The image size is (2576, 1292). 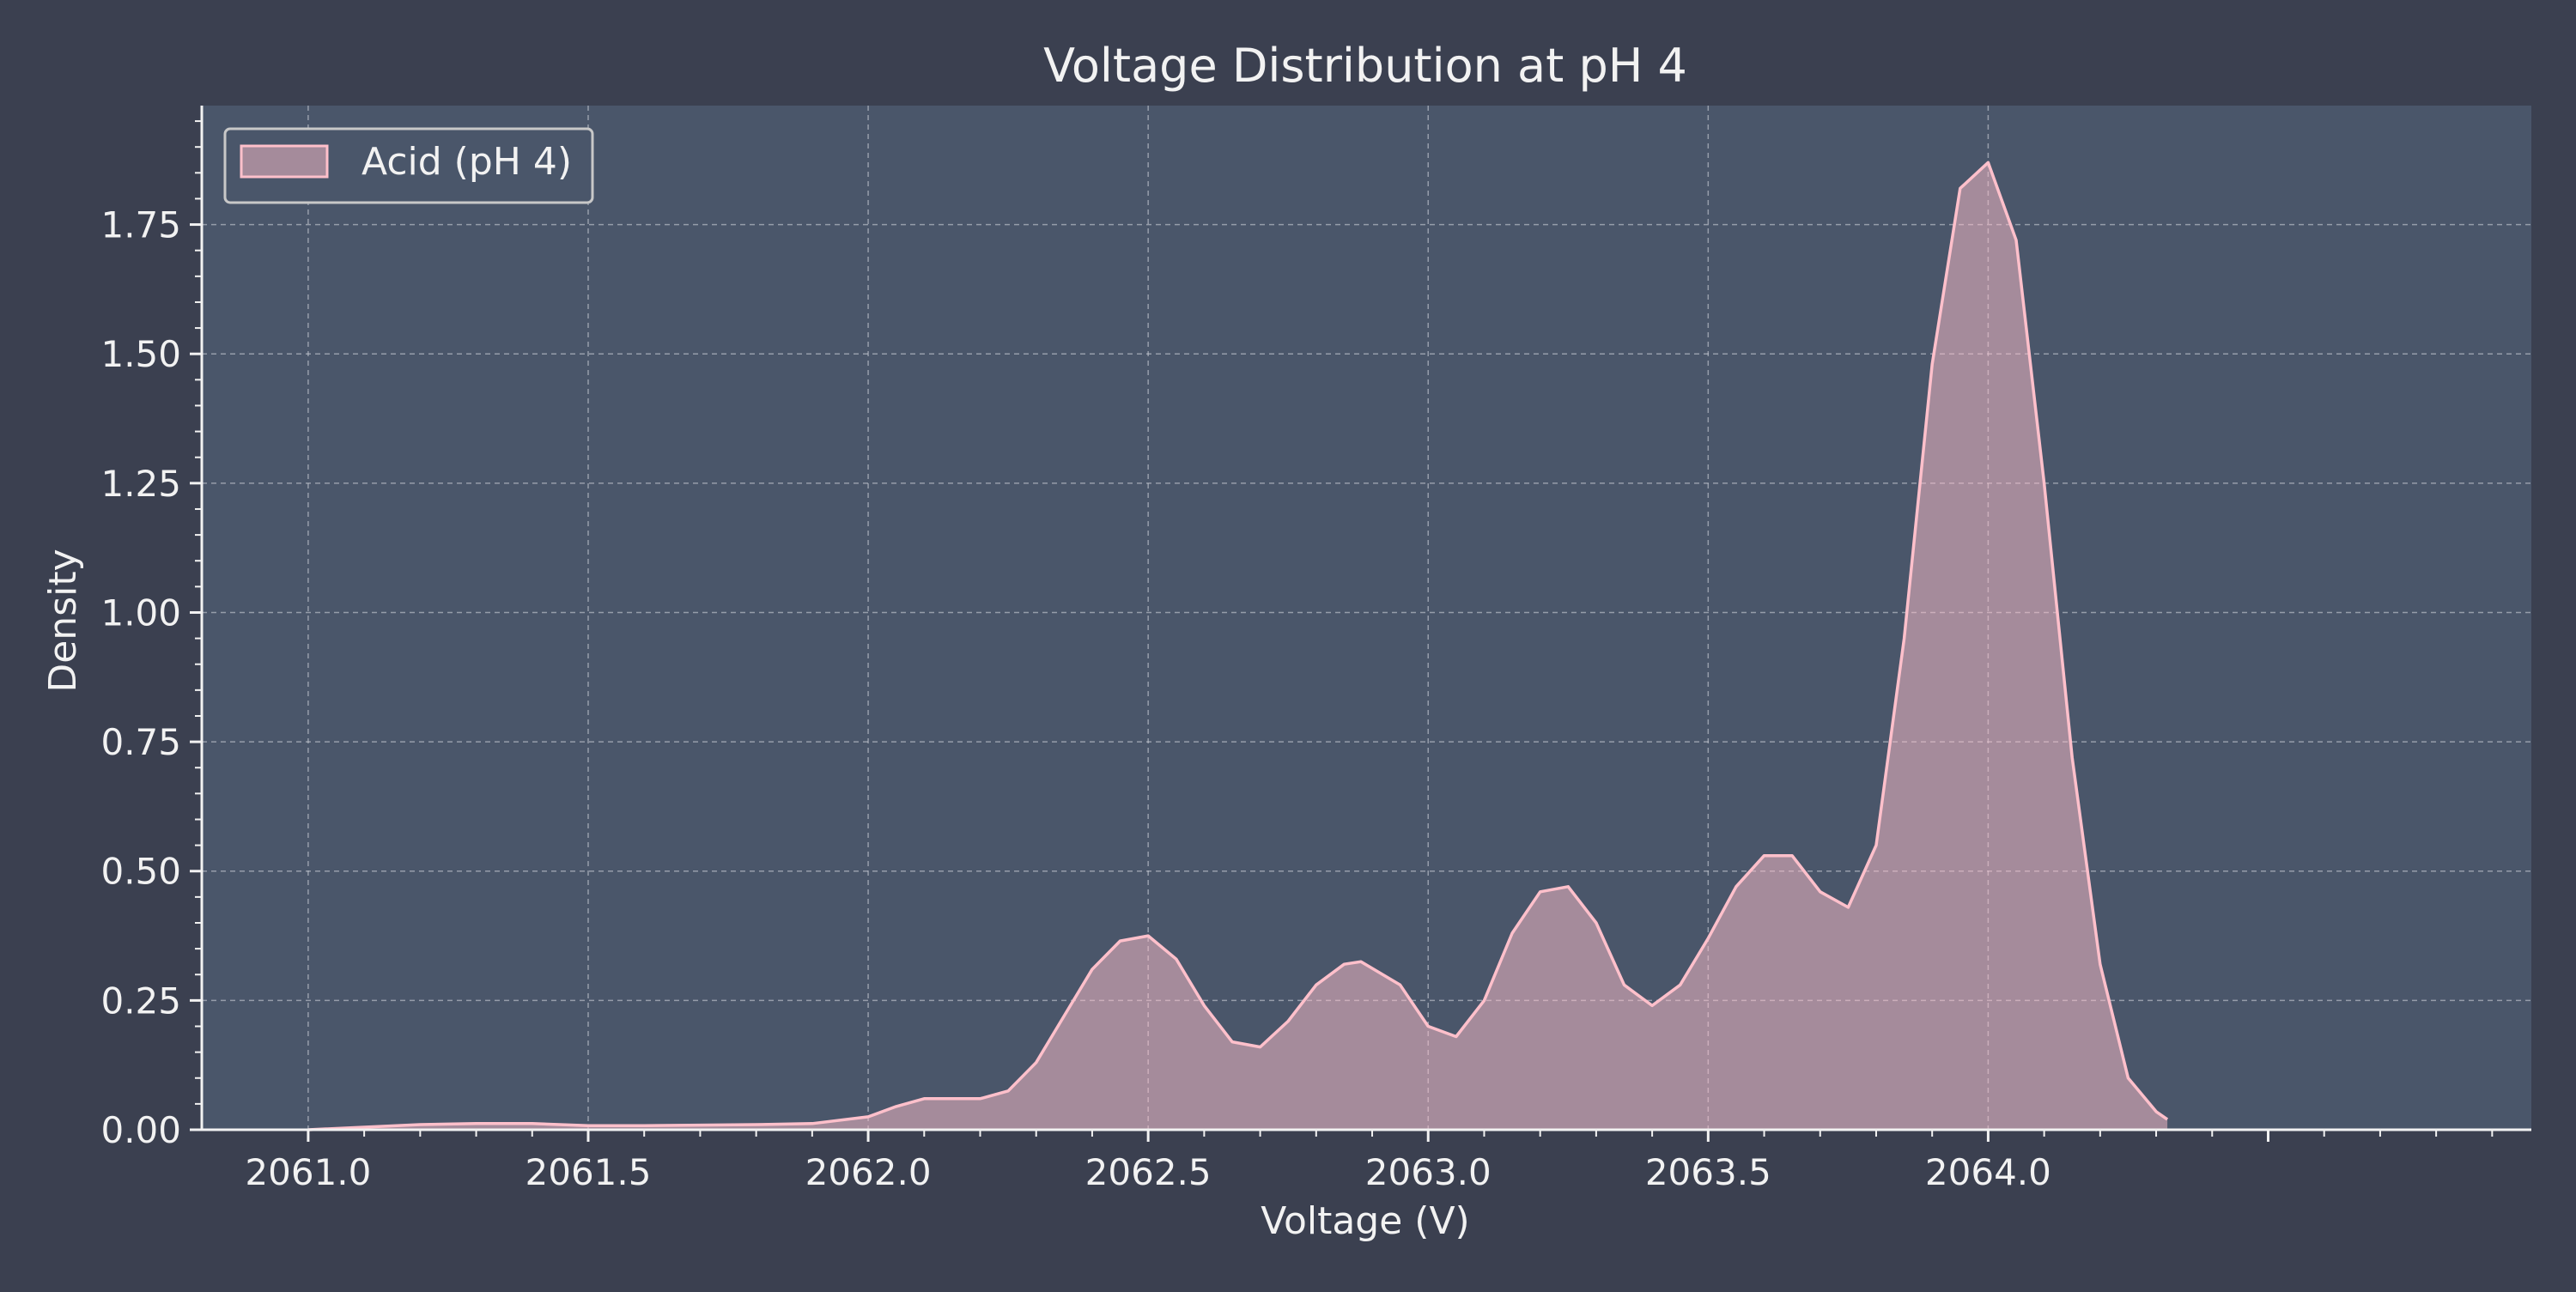 I want to click on x-tick-label: 2062.5, so click(x=1148, y=1172).